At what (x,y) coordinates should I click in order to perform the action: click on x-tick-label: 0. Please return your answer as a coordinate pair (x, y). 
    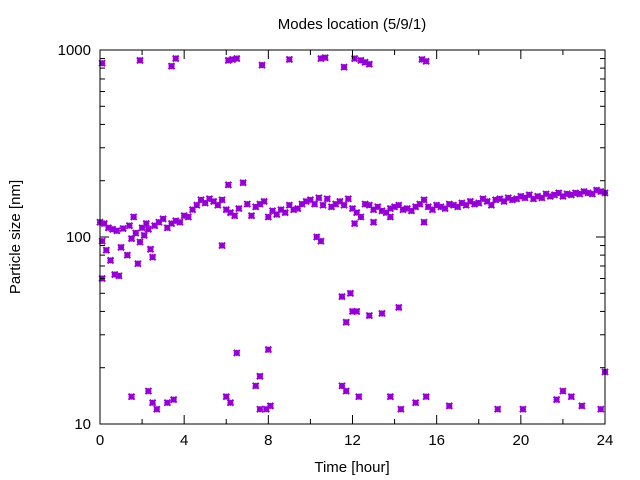
    Looking at the image, I should click on (100, 440).